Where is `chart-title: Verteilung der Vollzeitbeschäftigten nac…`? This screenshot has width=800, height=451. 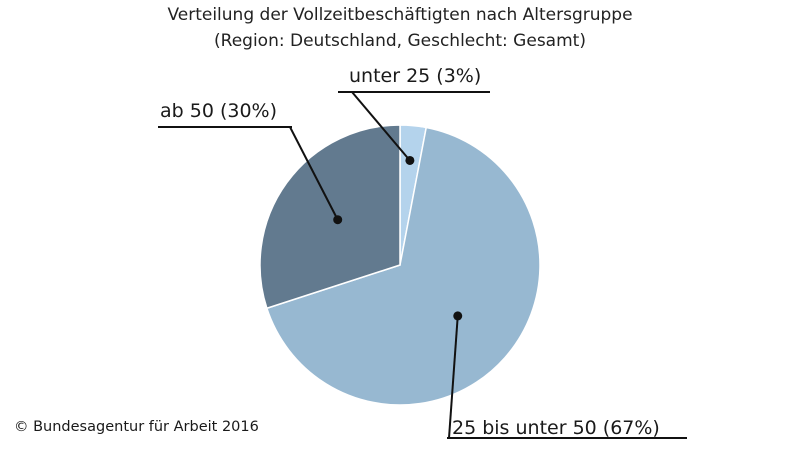
chart-title: Verteilung der Vollzeitbeschäftigten nac… is located at coordinates (400, 15).